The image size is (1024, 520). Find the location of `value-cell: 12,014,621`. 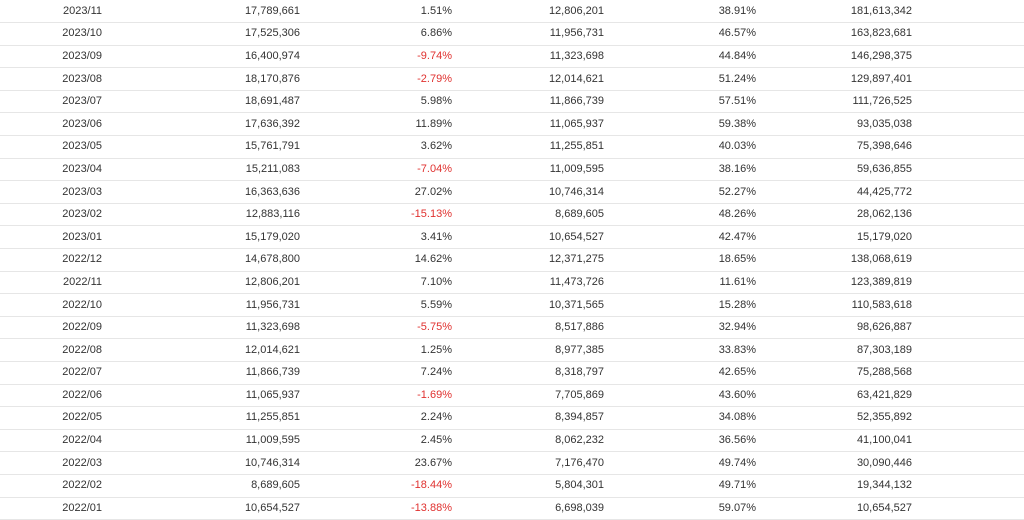

value-cell: 12,014,621 is located at coordinates (209, 350).